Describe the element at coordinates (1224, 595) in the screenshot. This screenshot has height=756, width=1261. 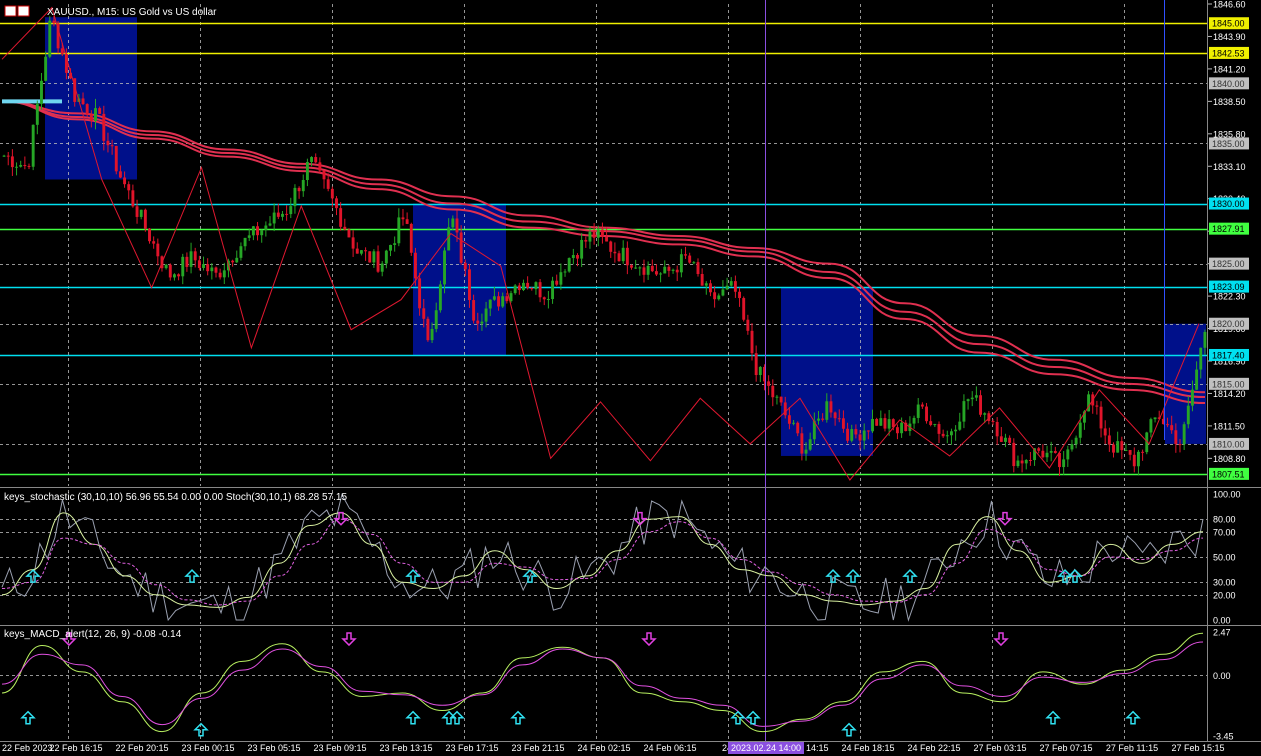
I see `stoch-axis-label: 20.00` at that location.